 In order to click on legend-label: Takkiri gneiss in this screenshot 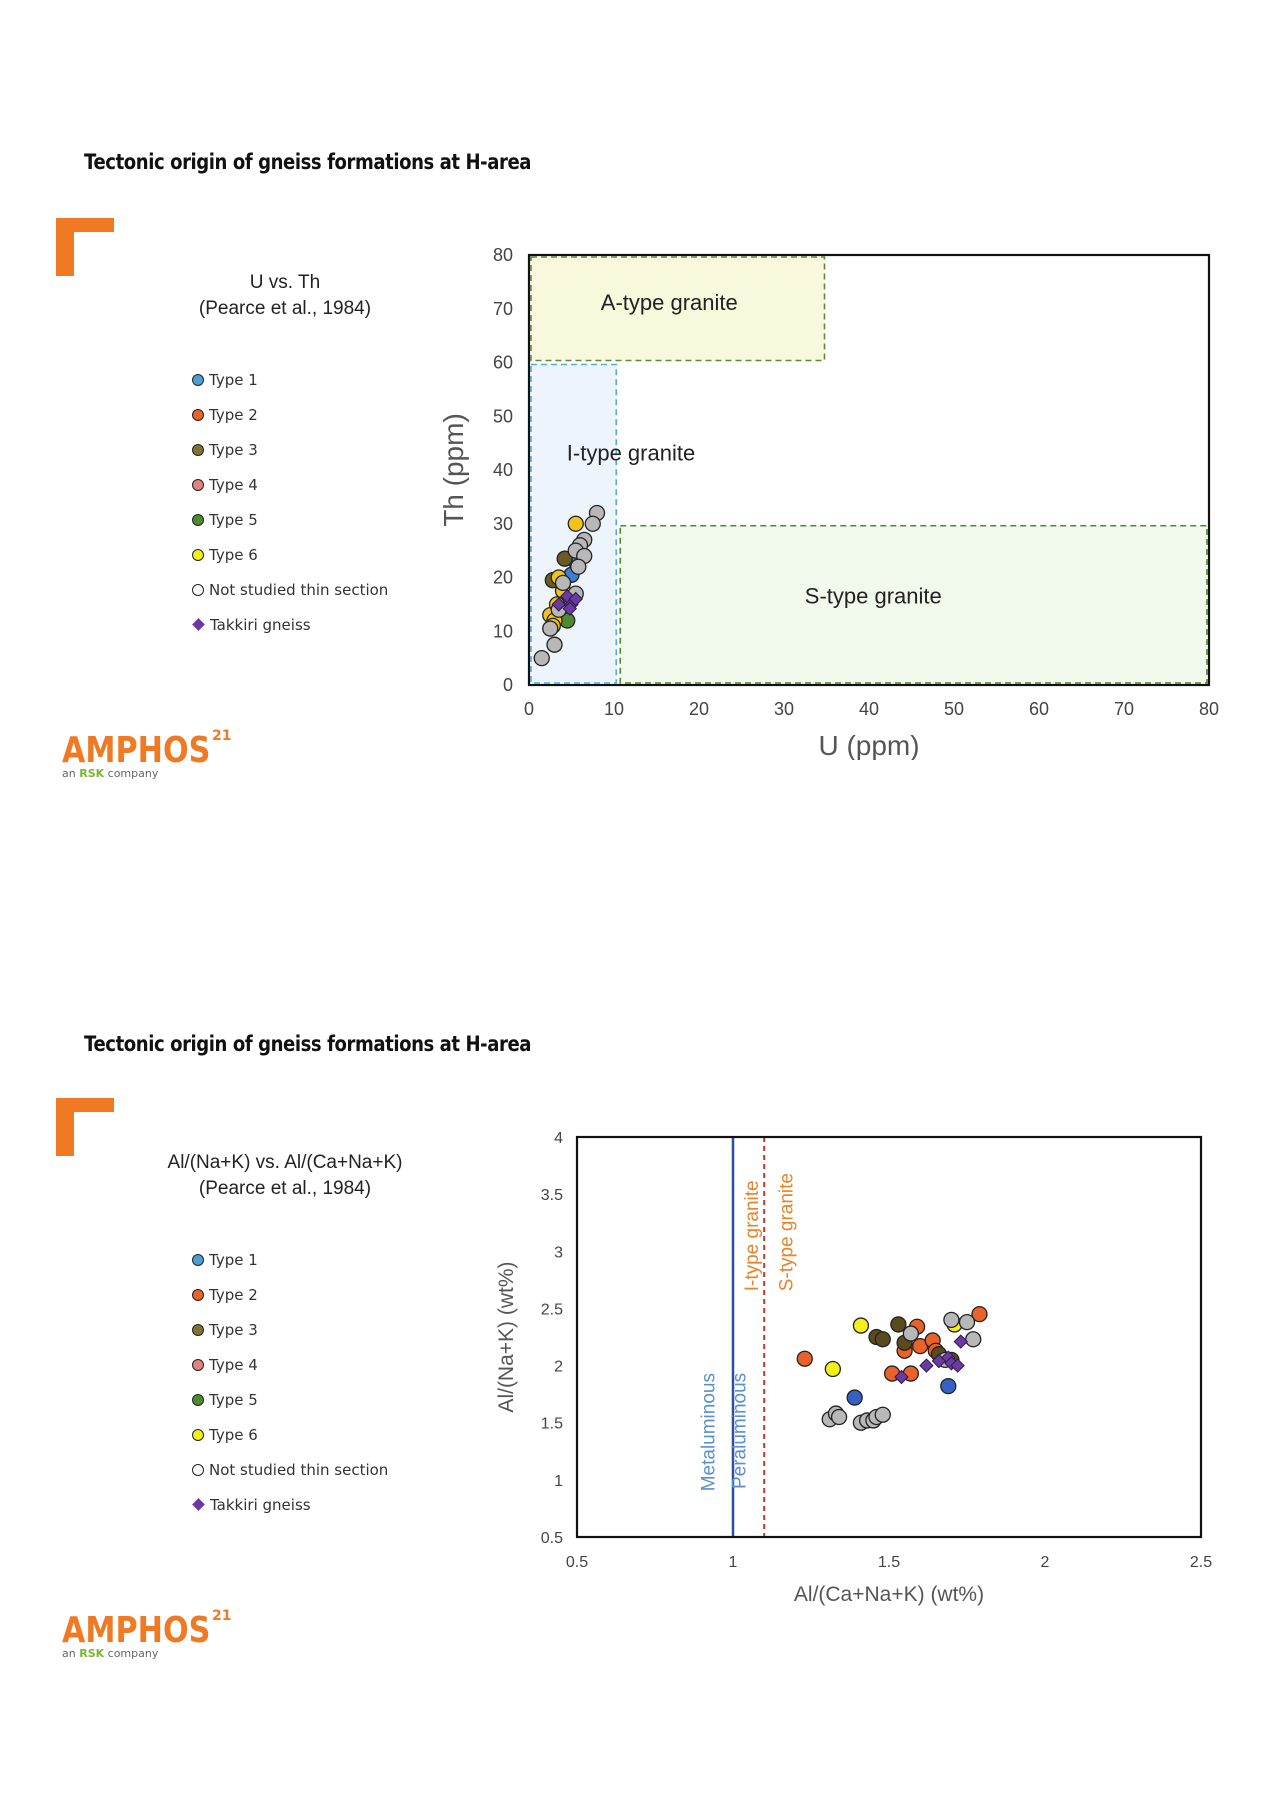, I will do `click(260, 624)`.